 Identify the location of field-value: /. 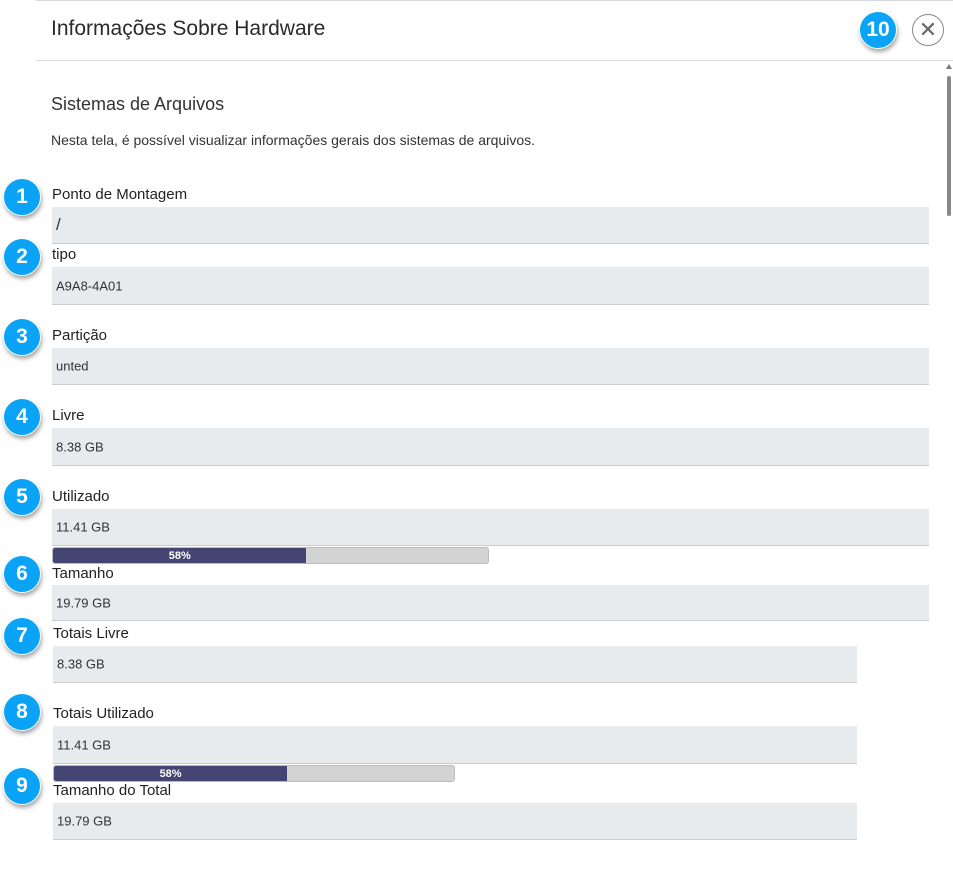
(58, 224).